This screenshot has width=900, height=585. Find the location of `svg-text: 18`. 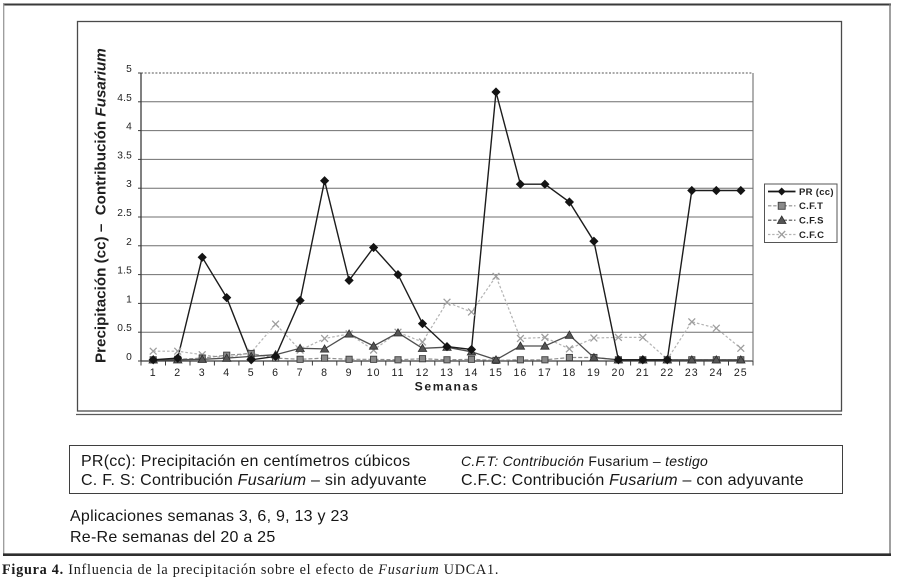

svg-text: 18 is located at coordinates (570, 373).